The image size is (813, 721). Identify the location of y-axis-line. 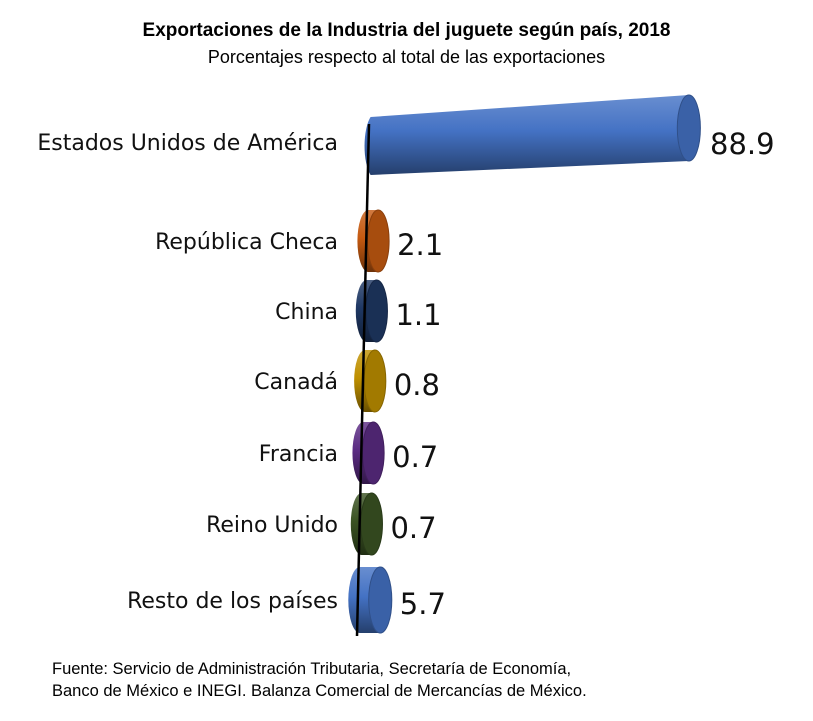
(363, 380).